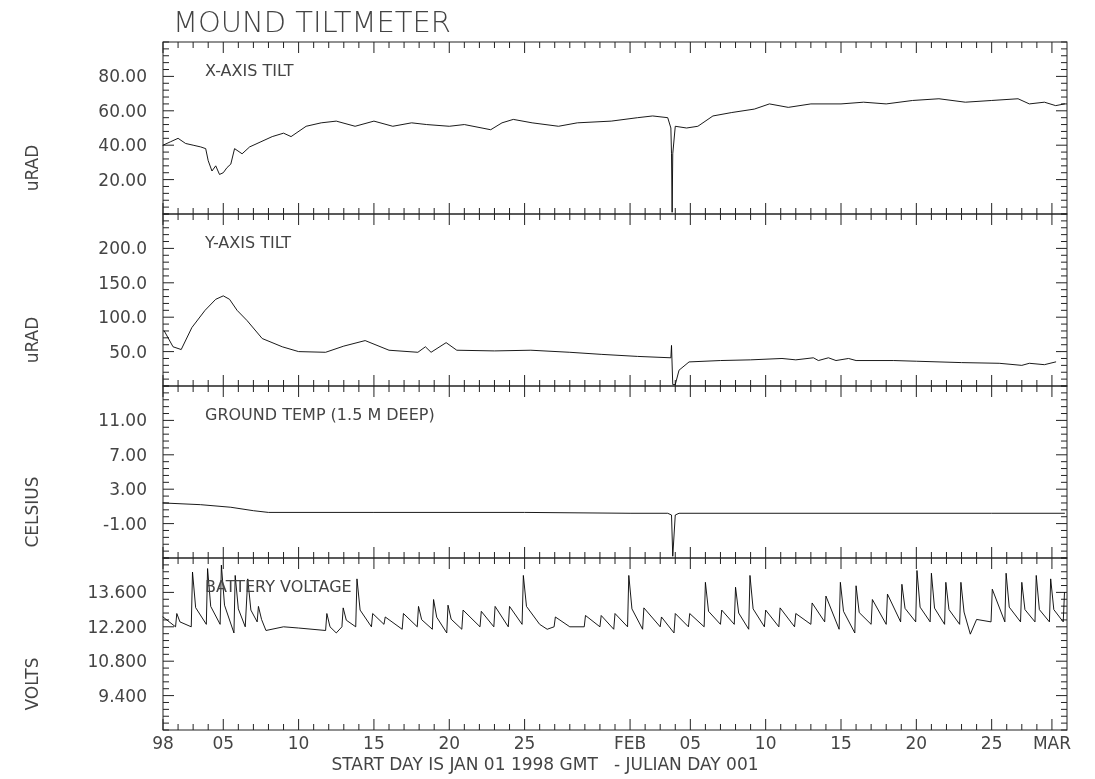  I want to click on y-tick-label: 9.400, so click(122, 695).